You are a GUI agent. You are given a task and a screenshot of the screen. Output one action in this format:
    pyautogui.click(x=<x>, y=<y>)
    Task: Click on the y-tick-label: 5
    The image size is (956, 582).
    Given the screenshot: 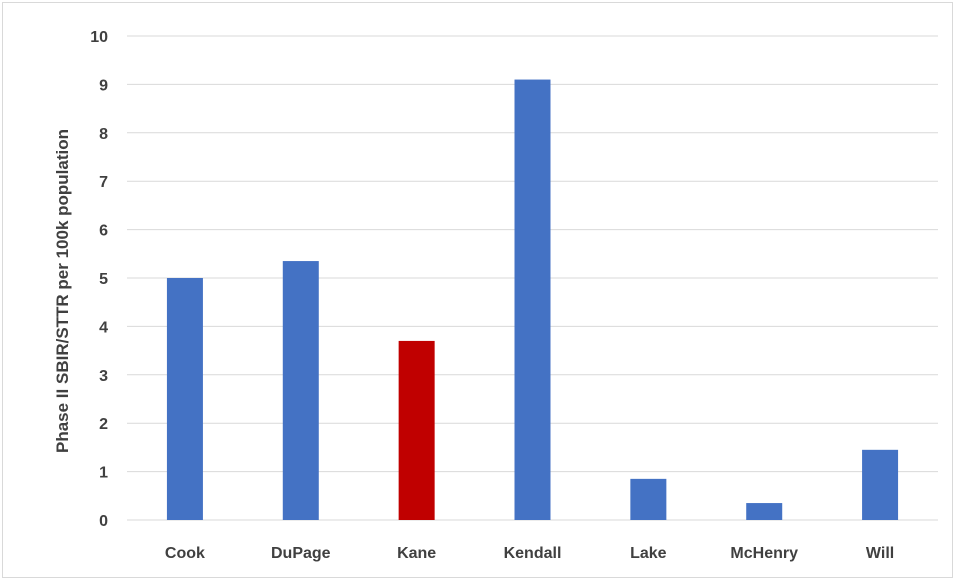 What is the action you would take?
    pyautogui.click(x=103, y=279)
    